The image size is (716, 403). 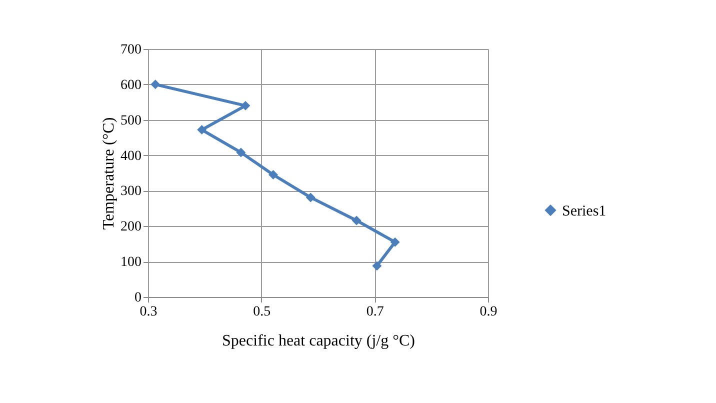 What do you see at coordinates (131, 262) in the screenshot?
I see `y-tick-label: 100` at bounding box center [131, 262].